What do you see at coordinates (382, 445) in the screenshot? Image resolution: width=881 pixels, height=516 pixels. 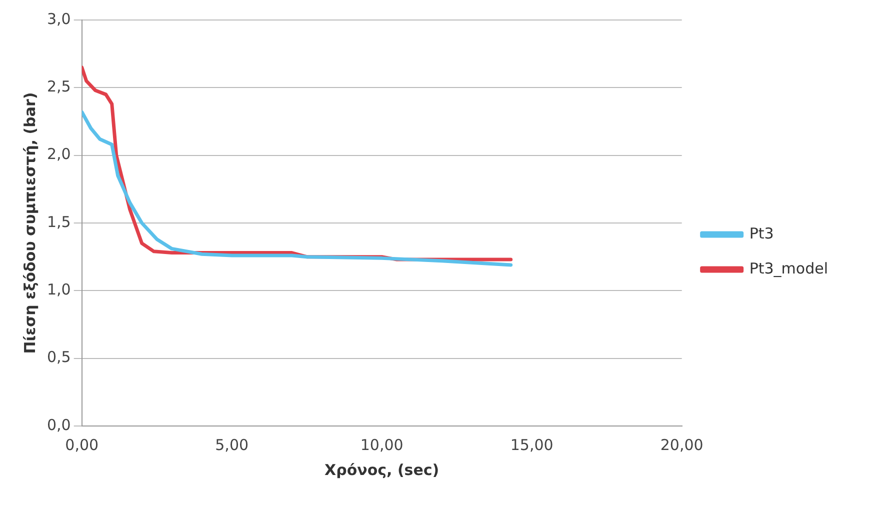 I see `x-tick-label: 10,00` at bounding box center [382, 445].